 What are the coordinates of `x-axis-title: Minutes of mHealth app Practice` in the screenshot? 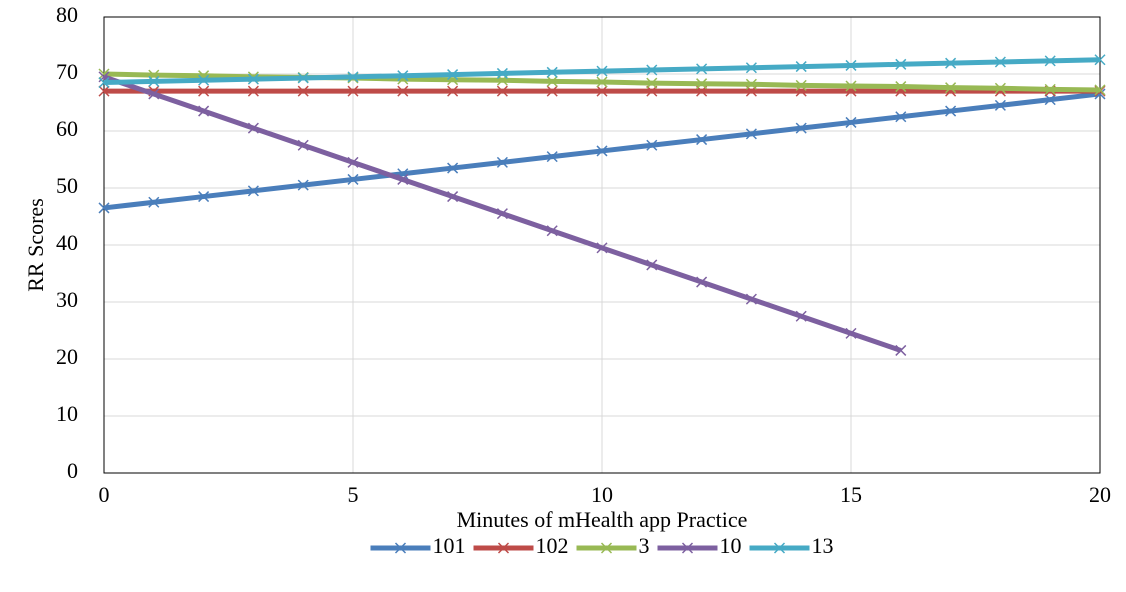 It's located at (602, 519).